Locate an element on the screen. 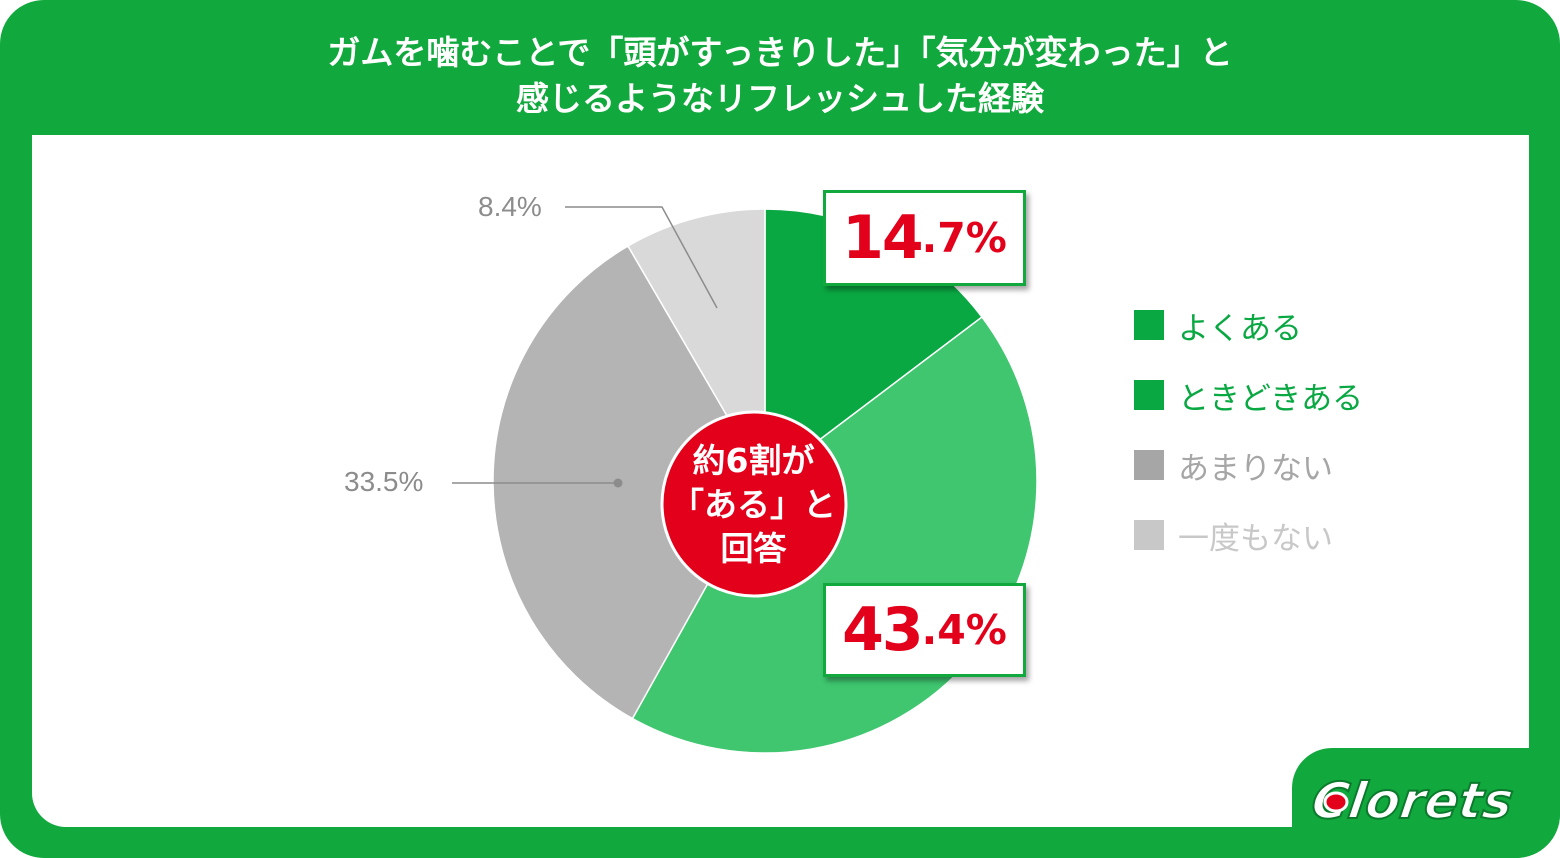 The image size is (1560, 858). center-annotation-line3: 回答 is located at coordinates (753, 548).